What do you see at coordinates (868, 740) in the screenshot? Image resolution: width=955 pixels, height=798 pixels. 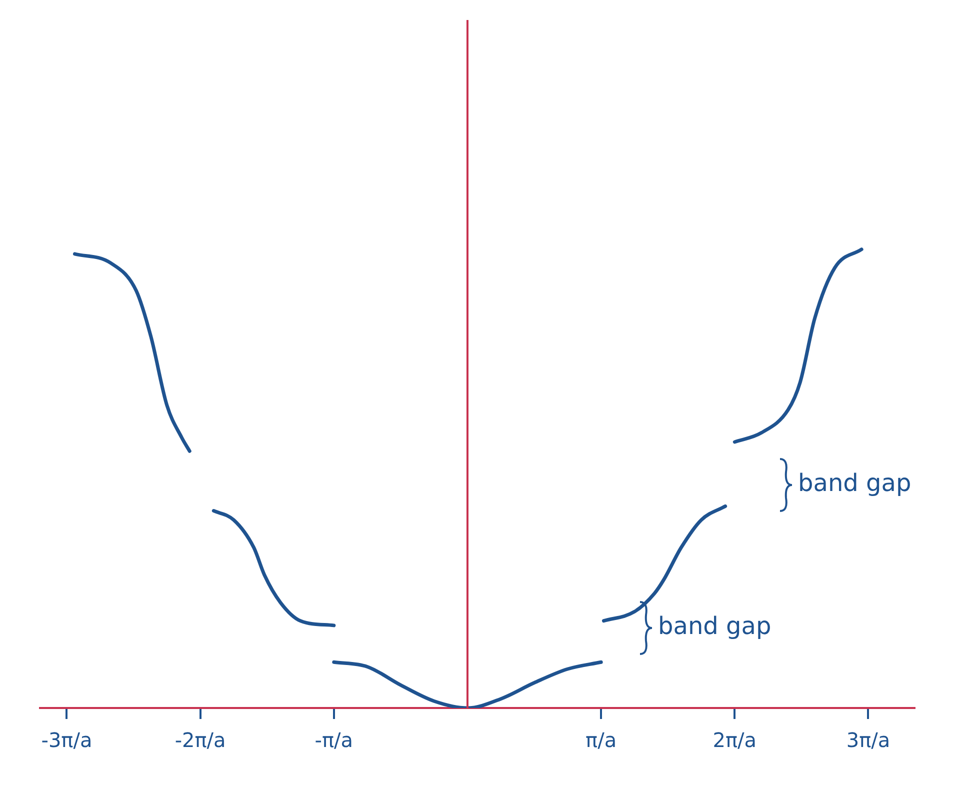 I see `x-tick-label: 3π/a` at bounding box center [868, 740].